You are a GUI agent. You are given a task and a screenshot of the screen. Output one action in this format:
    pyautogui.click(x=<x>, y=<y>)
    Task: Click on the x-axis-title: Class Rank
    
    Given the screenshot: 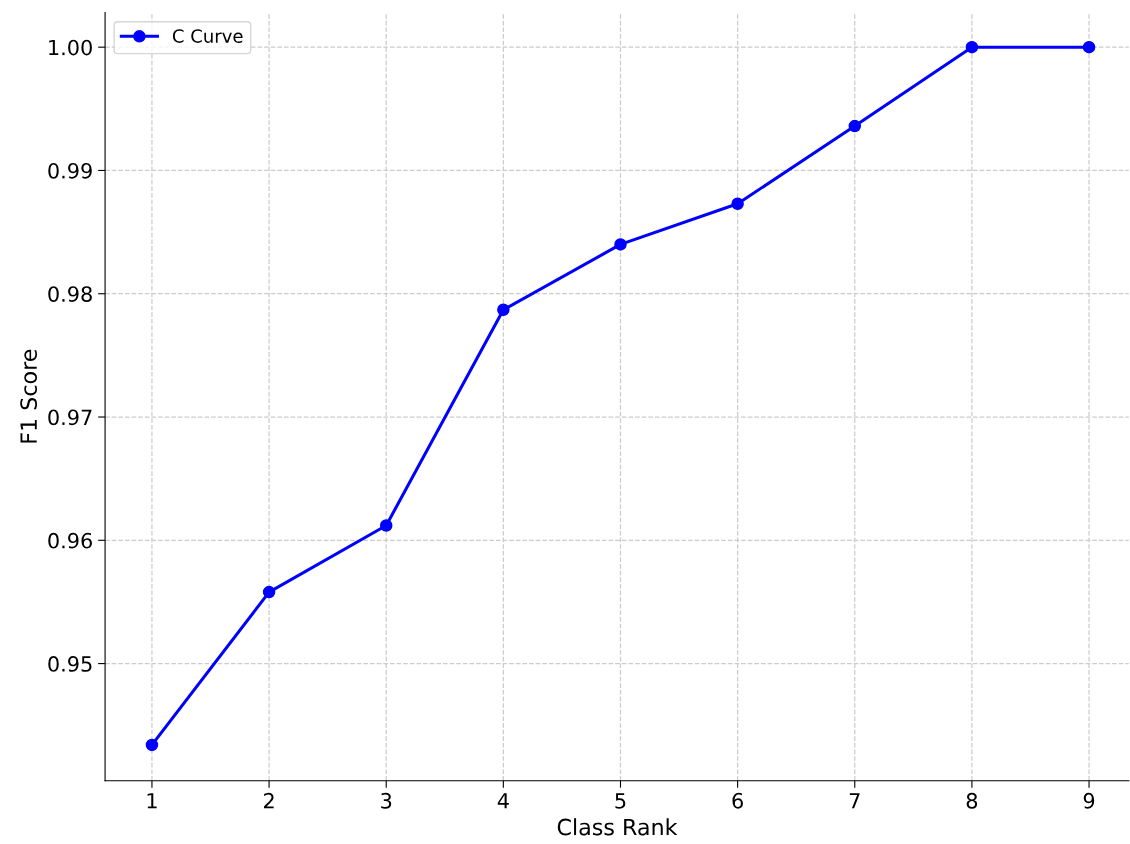 What is the action you would take?
    pyautogui.click(x=617, y=827)
    